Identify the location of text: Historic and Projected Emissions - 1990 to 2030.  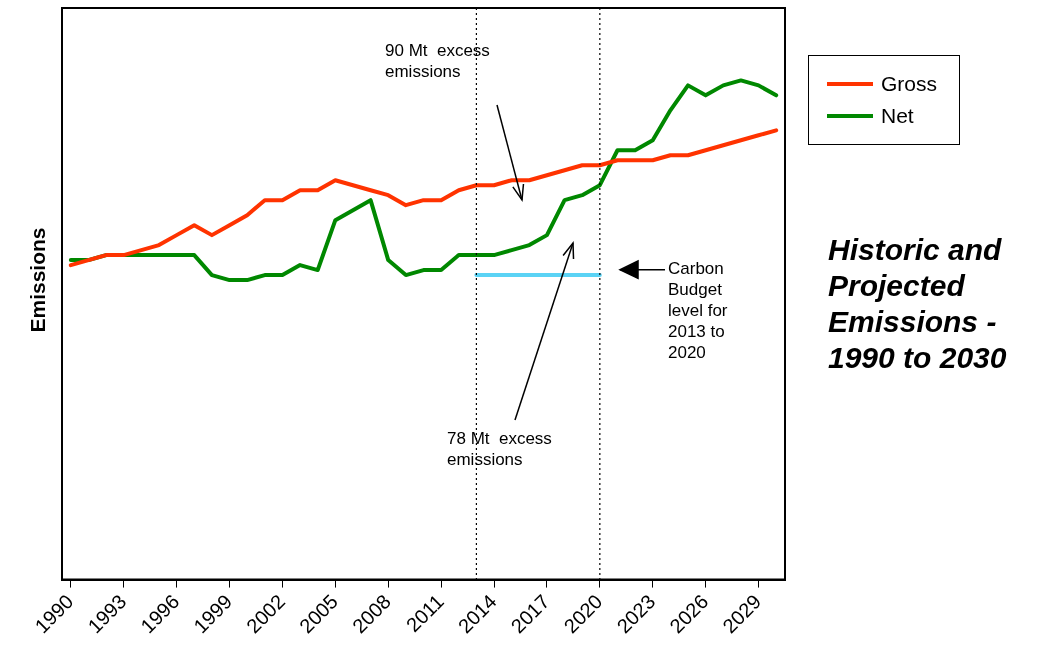
(918, 304).